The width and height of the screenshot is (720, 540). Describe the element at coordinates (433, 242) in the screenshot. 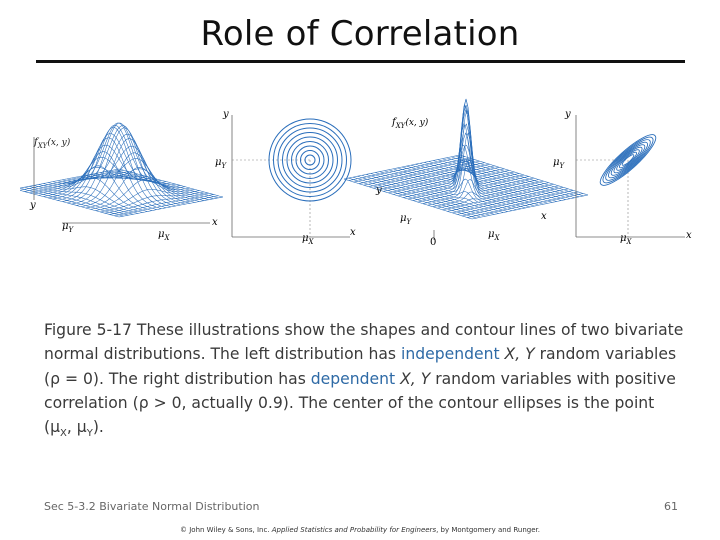

I see `svg-text: 0` at that location.